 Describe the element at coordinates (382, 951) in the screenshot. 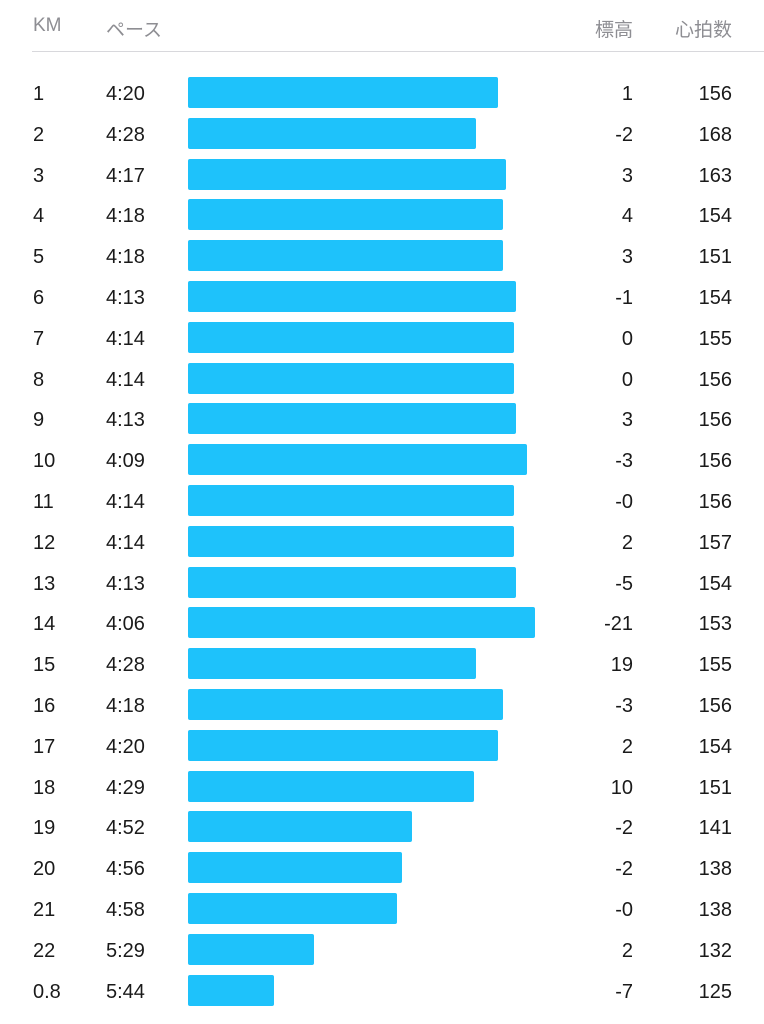

I see `split-row: 22 5:29 2 132` at that location.